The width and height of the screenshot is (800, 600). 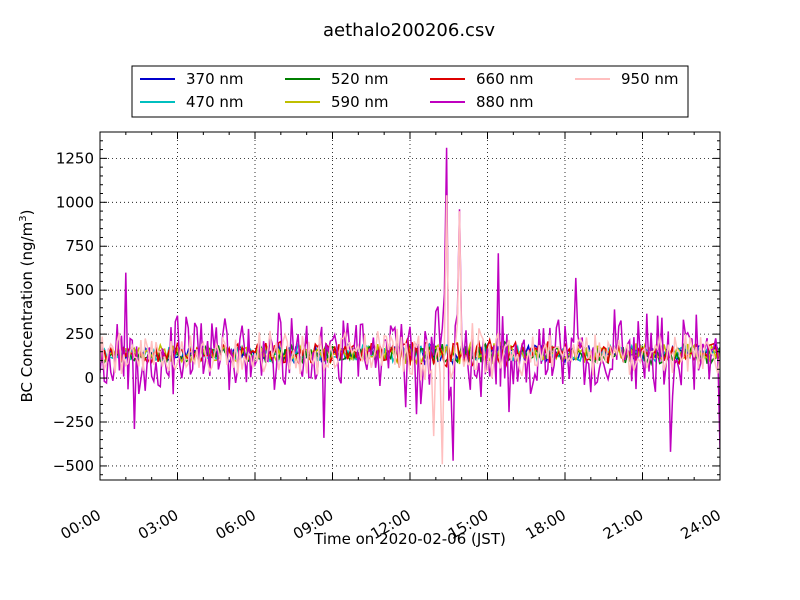 I want to click on y-tick-label: 750, so click(x=79, y=246).